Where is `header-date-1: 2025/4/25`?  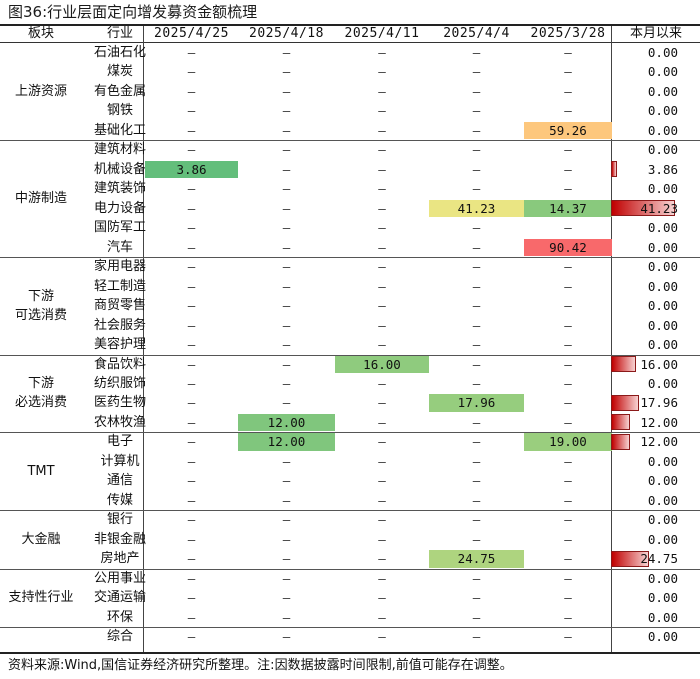
header-date-1: 2025/4/25 is located at coordinates (191, 33).